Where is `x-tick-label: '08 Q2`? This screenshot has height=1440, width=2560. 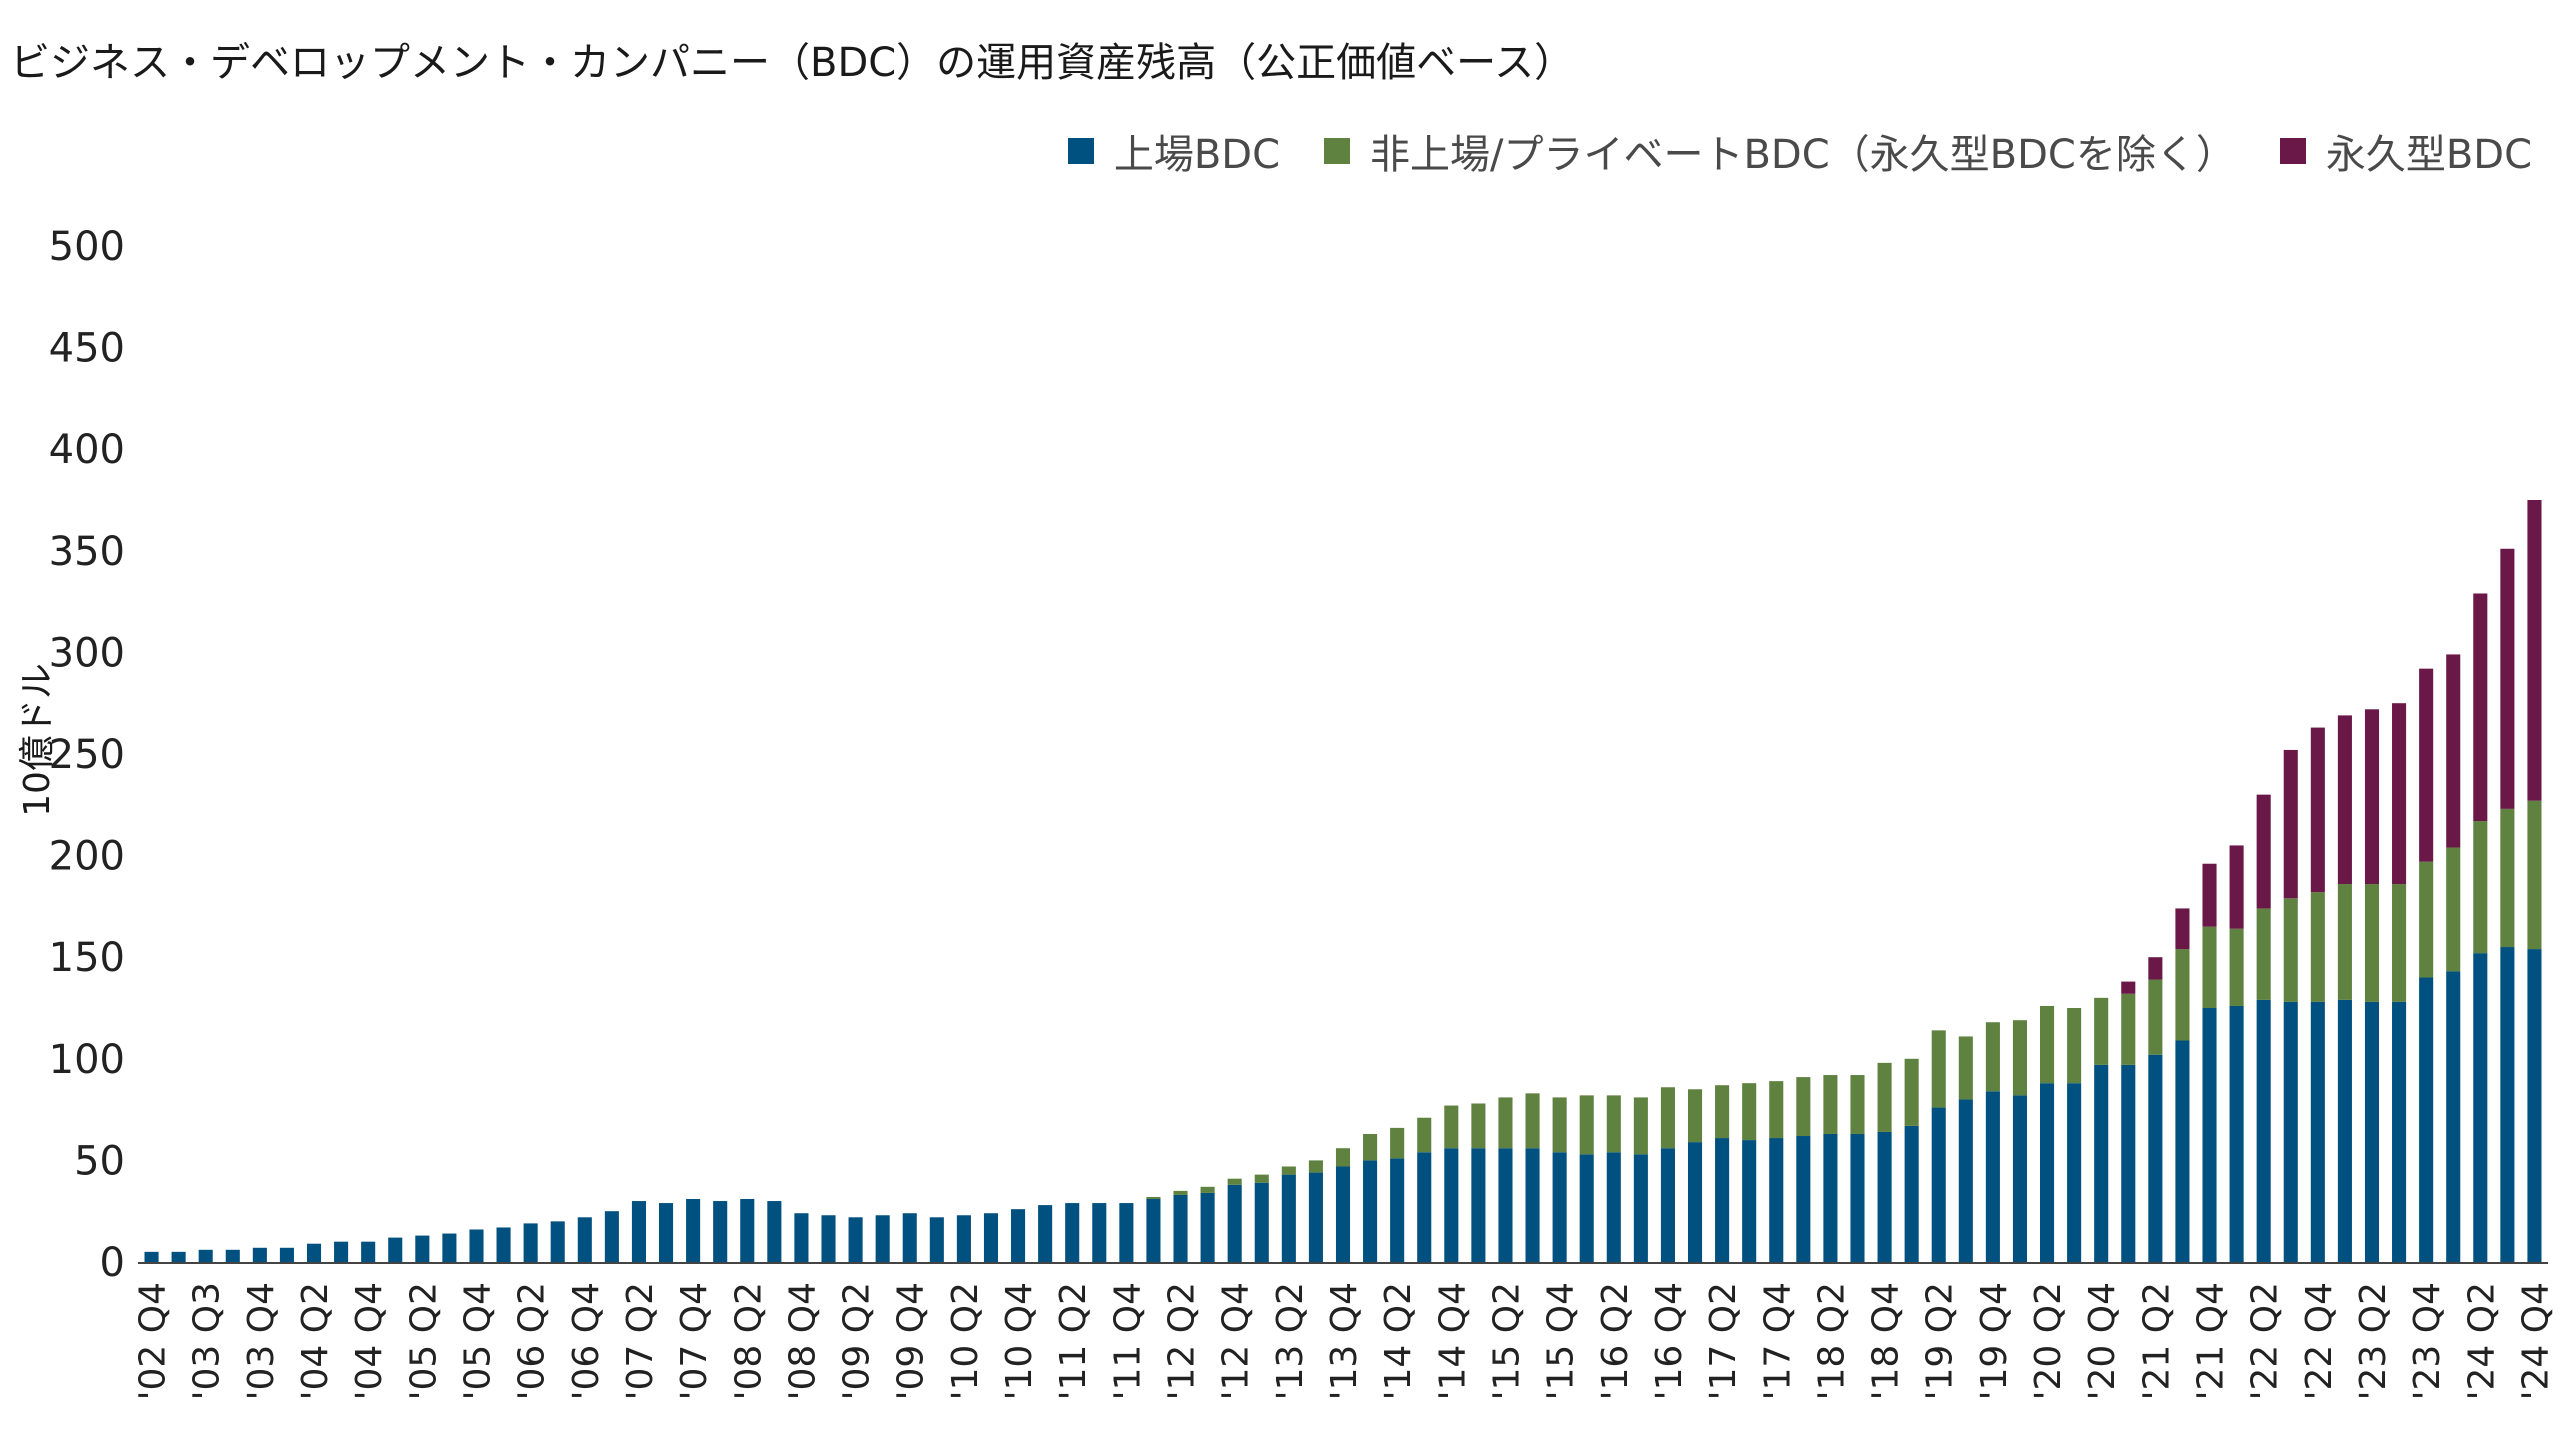 x-tick-label: '08 Q2 is located at coordinates (748, 1341).